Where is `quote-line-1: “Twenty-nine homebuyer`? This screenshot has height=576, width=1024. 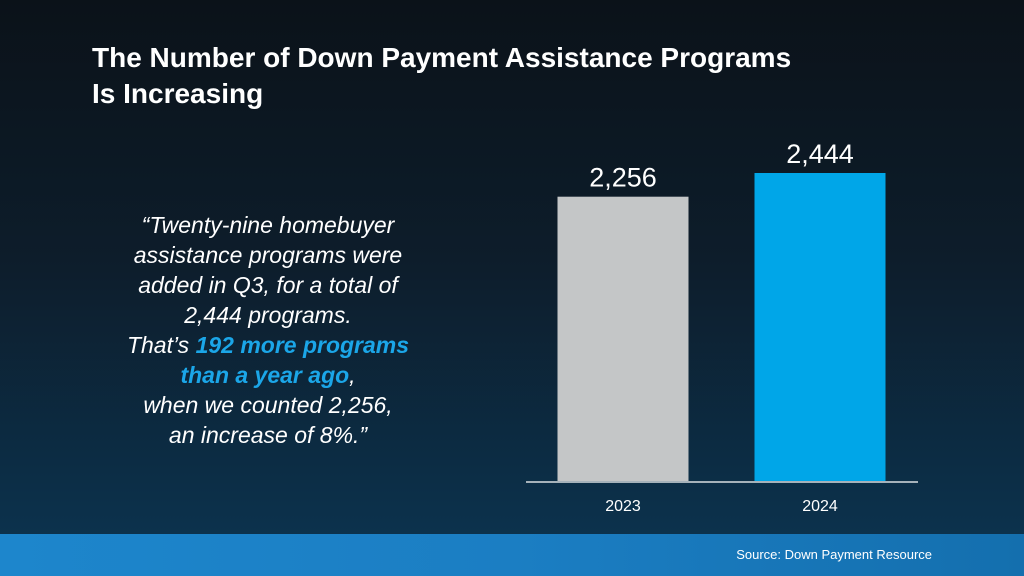
quote-line-1: “Twenty-nine homebuyer is located at coordinates (268, 225).